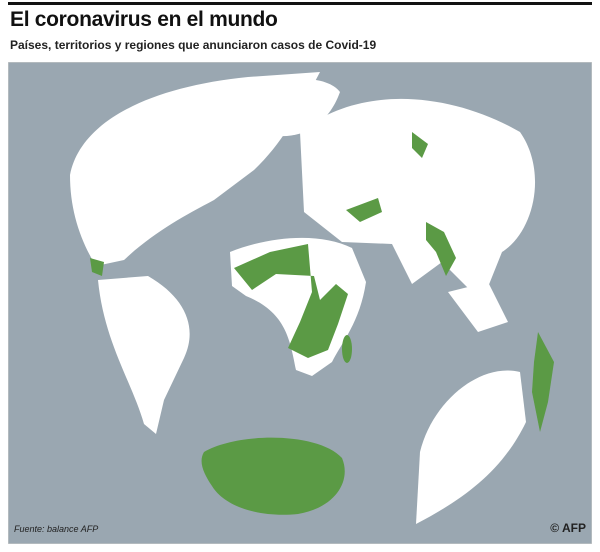 Image resolution: width=600 pixels, height=552 pixels. What do you see at coordinates (195, 169) in the screenshot?
I see `north-america` at bounding box center [195, 169].